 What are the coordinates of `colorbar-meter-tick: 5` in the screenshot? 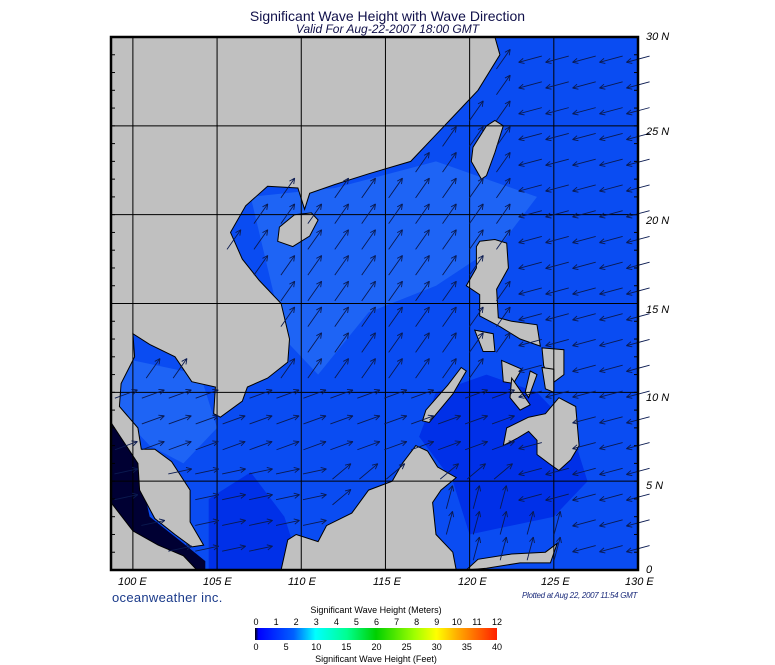 It's located at (356, 622).